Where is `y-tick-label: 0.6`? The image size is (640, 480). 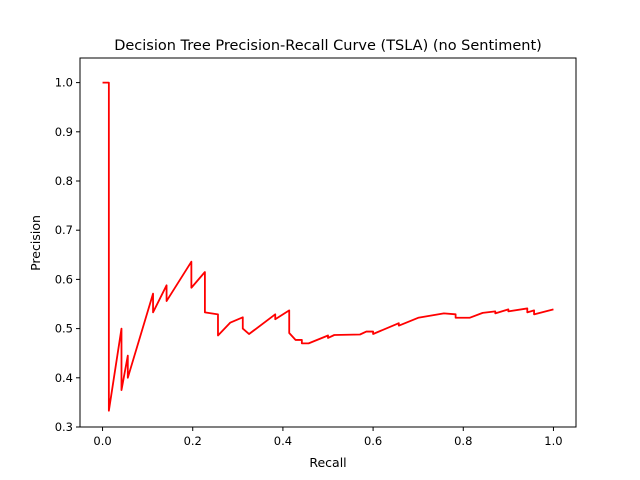 y-tick-label: 0.6 is located at coordinates (64, 279).